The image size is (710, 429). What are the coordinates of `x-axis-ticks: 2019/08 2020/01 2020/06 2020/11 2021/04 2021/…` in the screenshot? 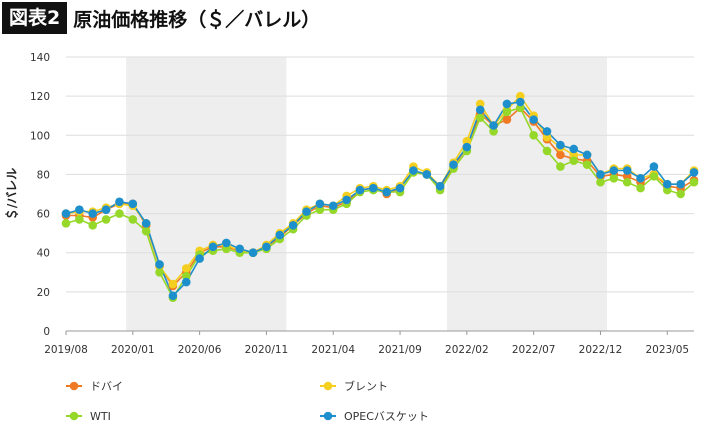 It's located at (366, 343).